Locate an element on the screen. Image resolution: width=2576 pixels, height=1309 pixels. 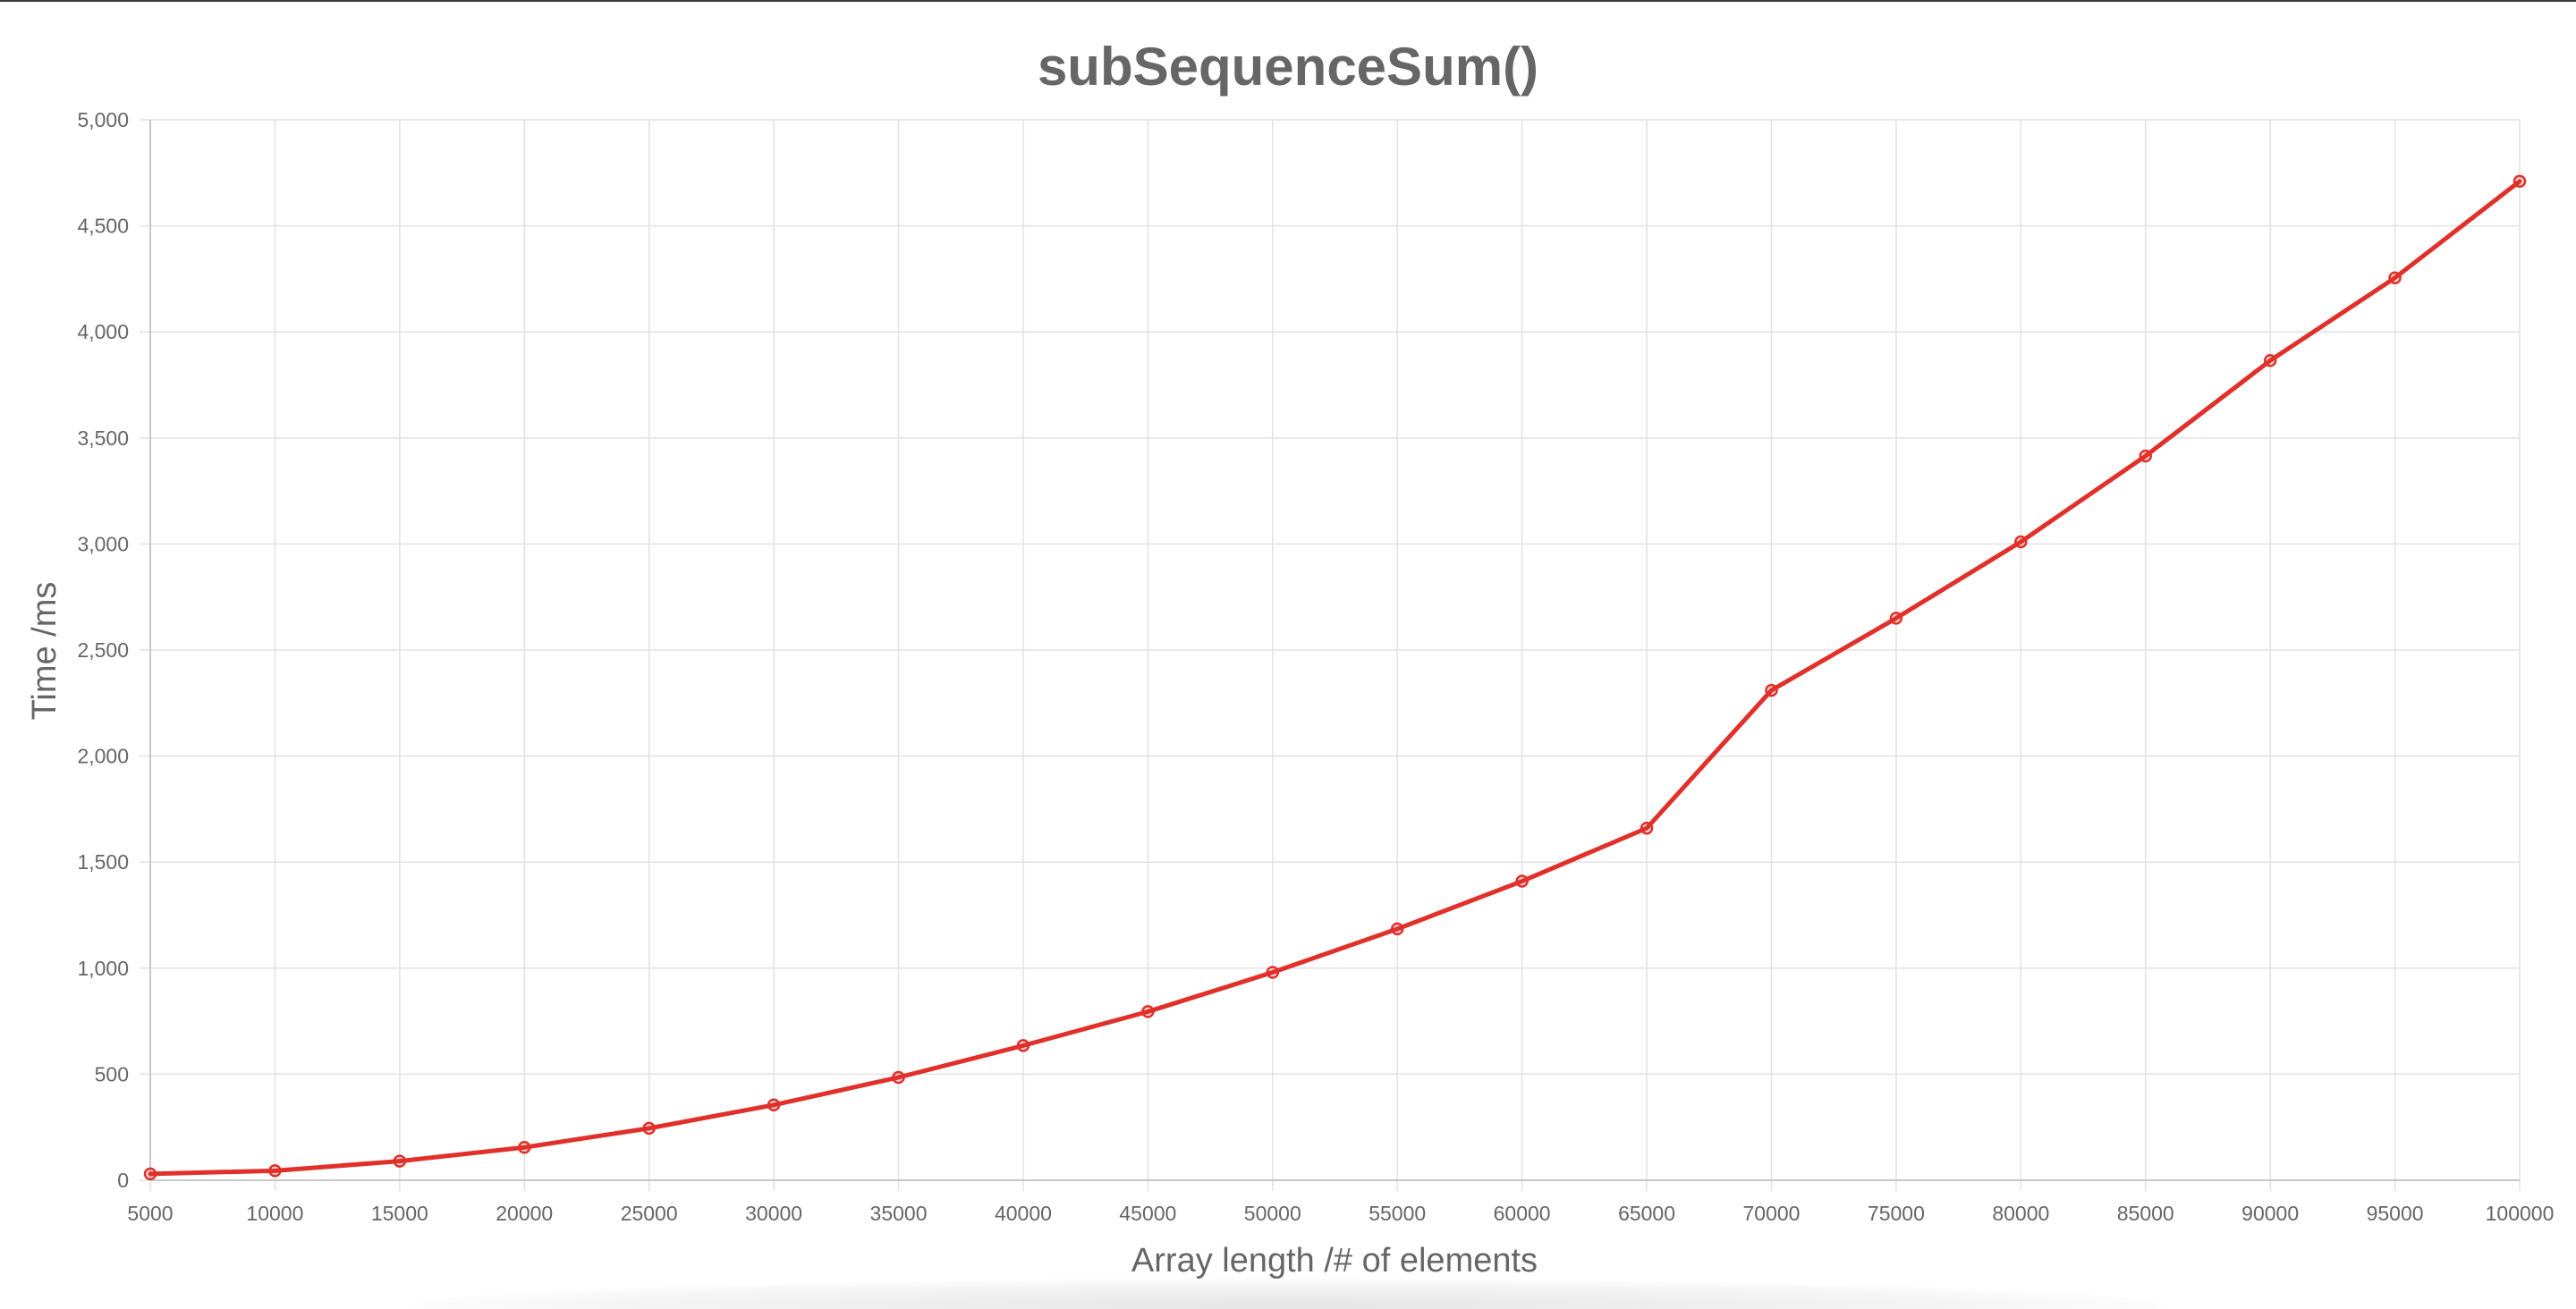
y-tick-label: 2,000 is located at coordinates (103, 756).